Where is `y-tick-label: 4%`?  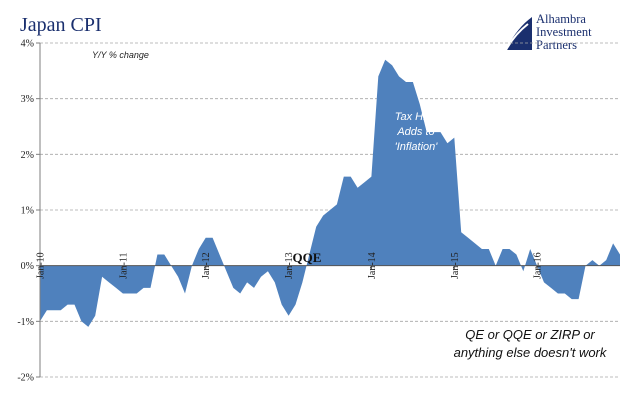
y-tick-label: 4% is located at coordinates (27, 44).